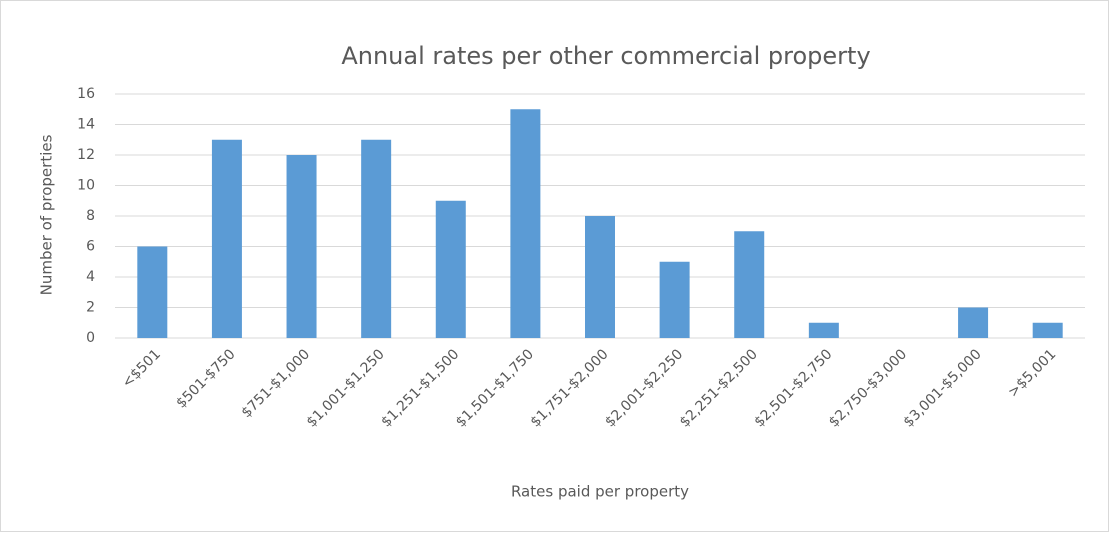 The width and height of the screenshot is (1110, 533). I want to click on y-tick-label: 6, so click(90, 247).